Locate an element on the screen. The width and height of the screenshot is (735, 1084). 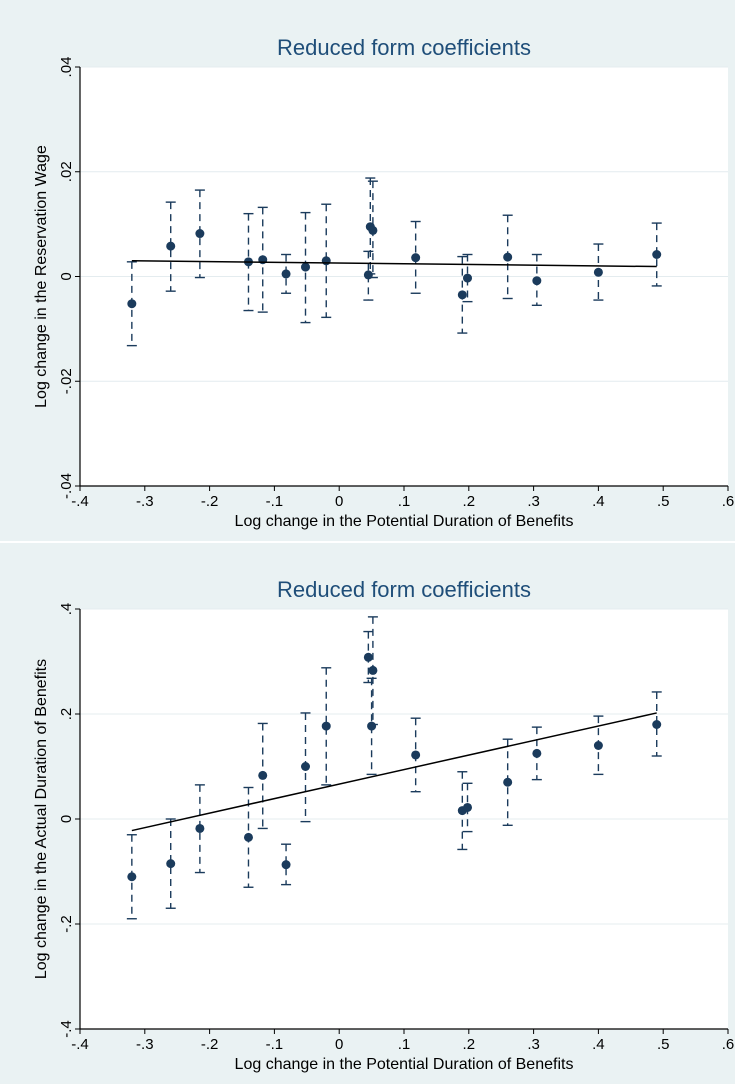
y-tick-label: -.4 is located at coordinates (66, 1029).